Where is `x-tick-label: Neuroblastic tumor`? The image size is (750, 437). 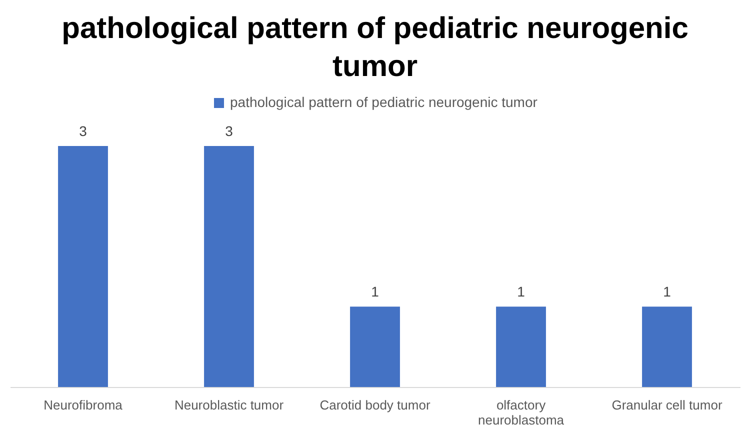 x-tick-label: Neuroblastic tumor is located at coordinates (229, 405).